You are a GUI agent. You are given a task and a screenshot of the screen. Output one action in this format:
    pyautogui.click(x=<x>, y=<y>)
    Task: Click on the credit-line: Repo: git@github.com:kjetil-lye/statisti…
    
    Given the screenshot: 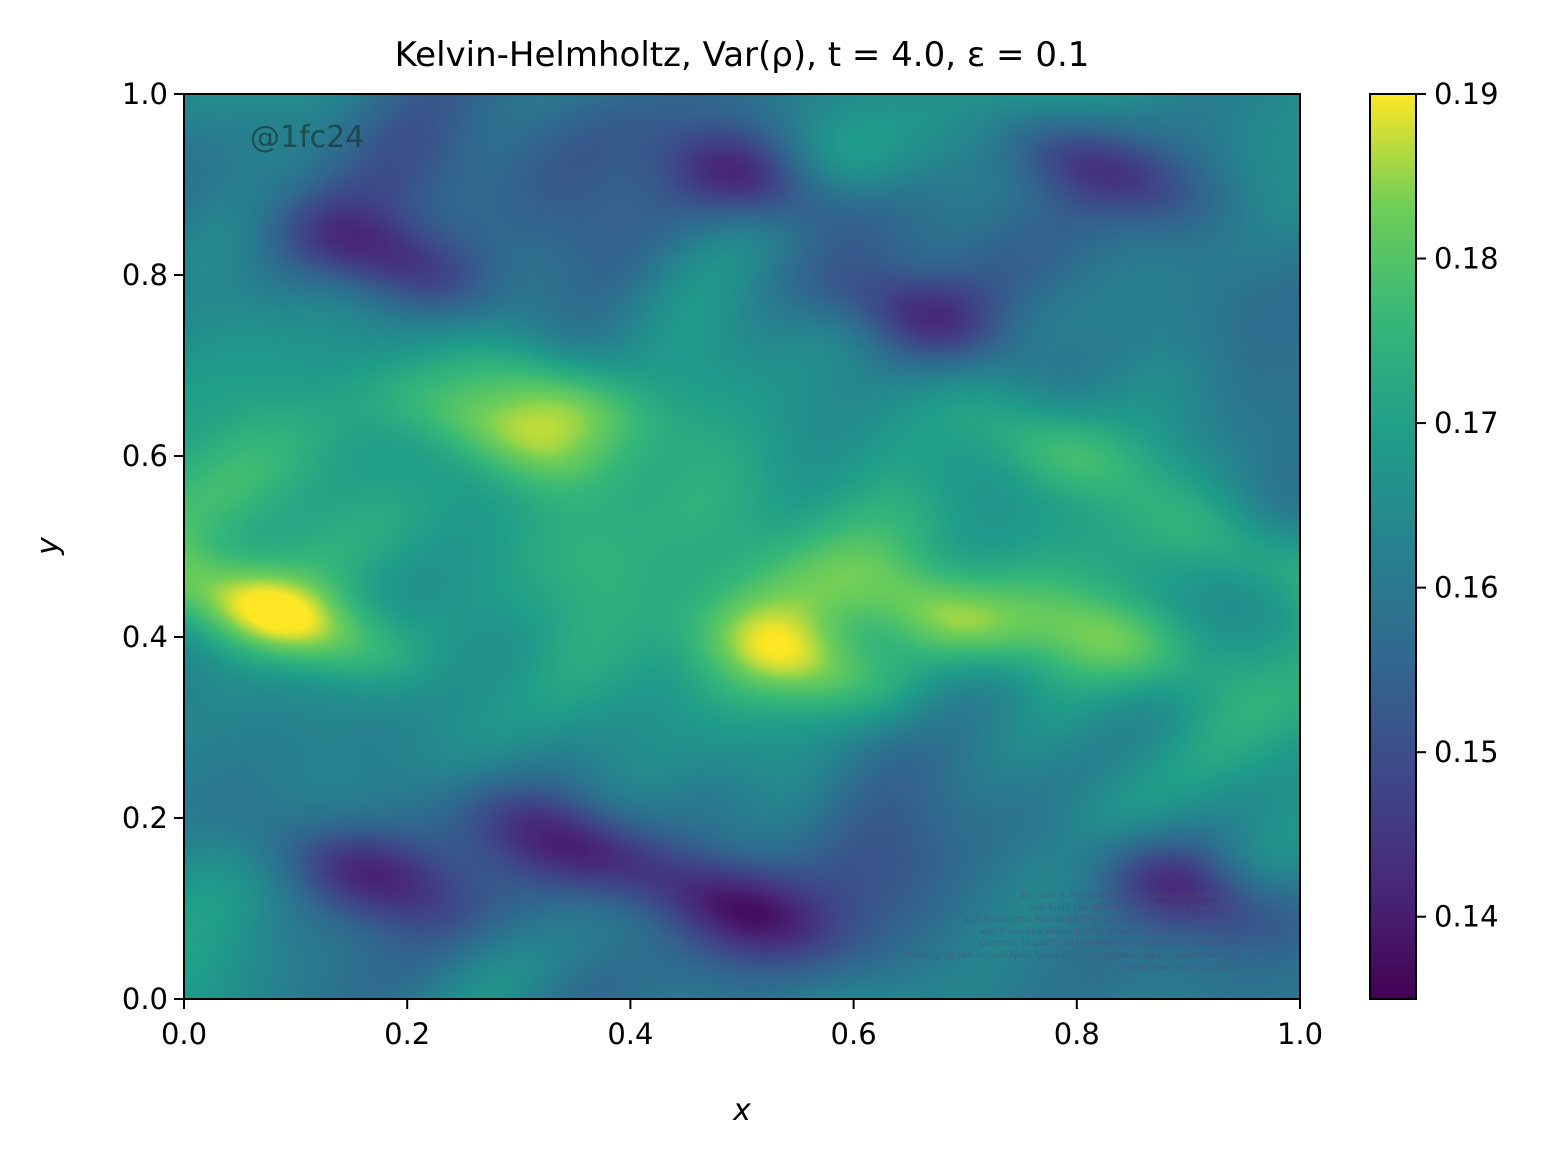 What is the action you would take?
    pyautogui.click(x=1074, y=956)
    